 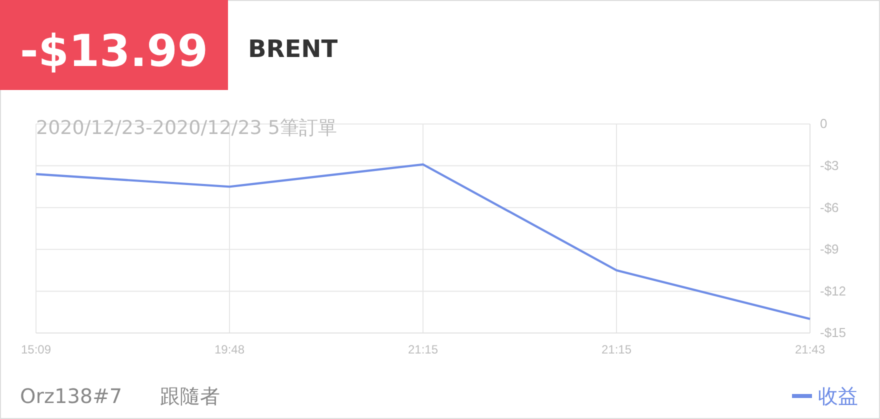 What do you see at coordinates (833, 290) in the screenshot?
I see `y-tick-label: -$12` at bounding box center [833, 290].